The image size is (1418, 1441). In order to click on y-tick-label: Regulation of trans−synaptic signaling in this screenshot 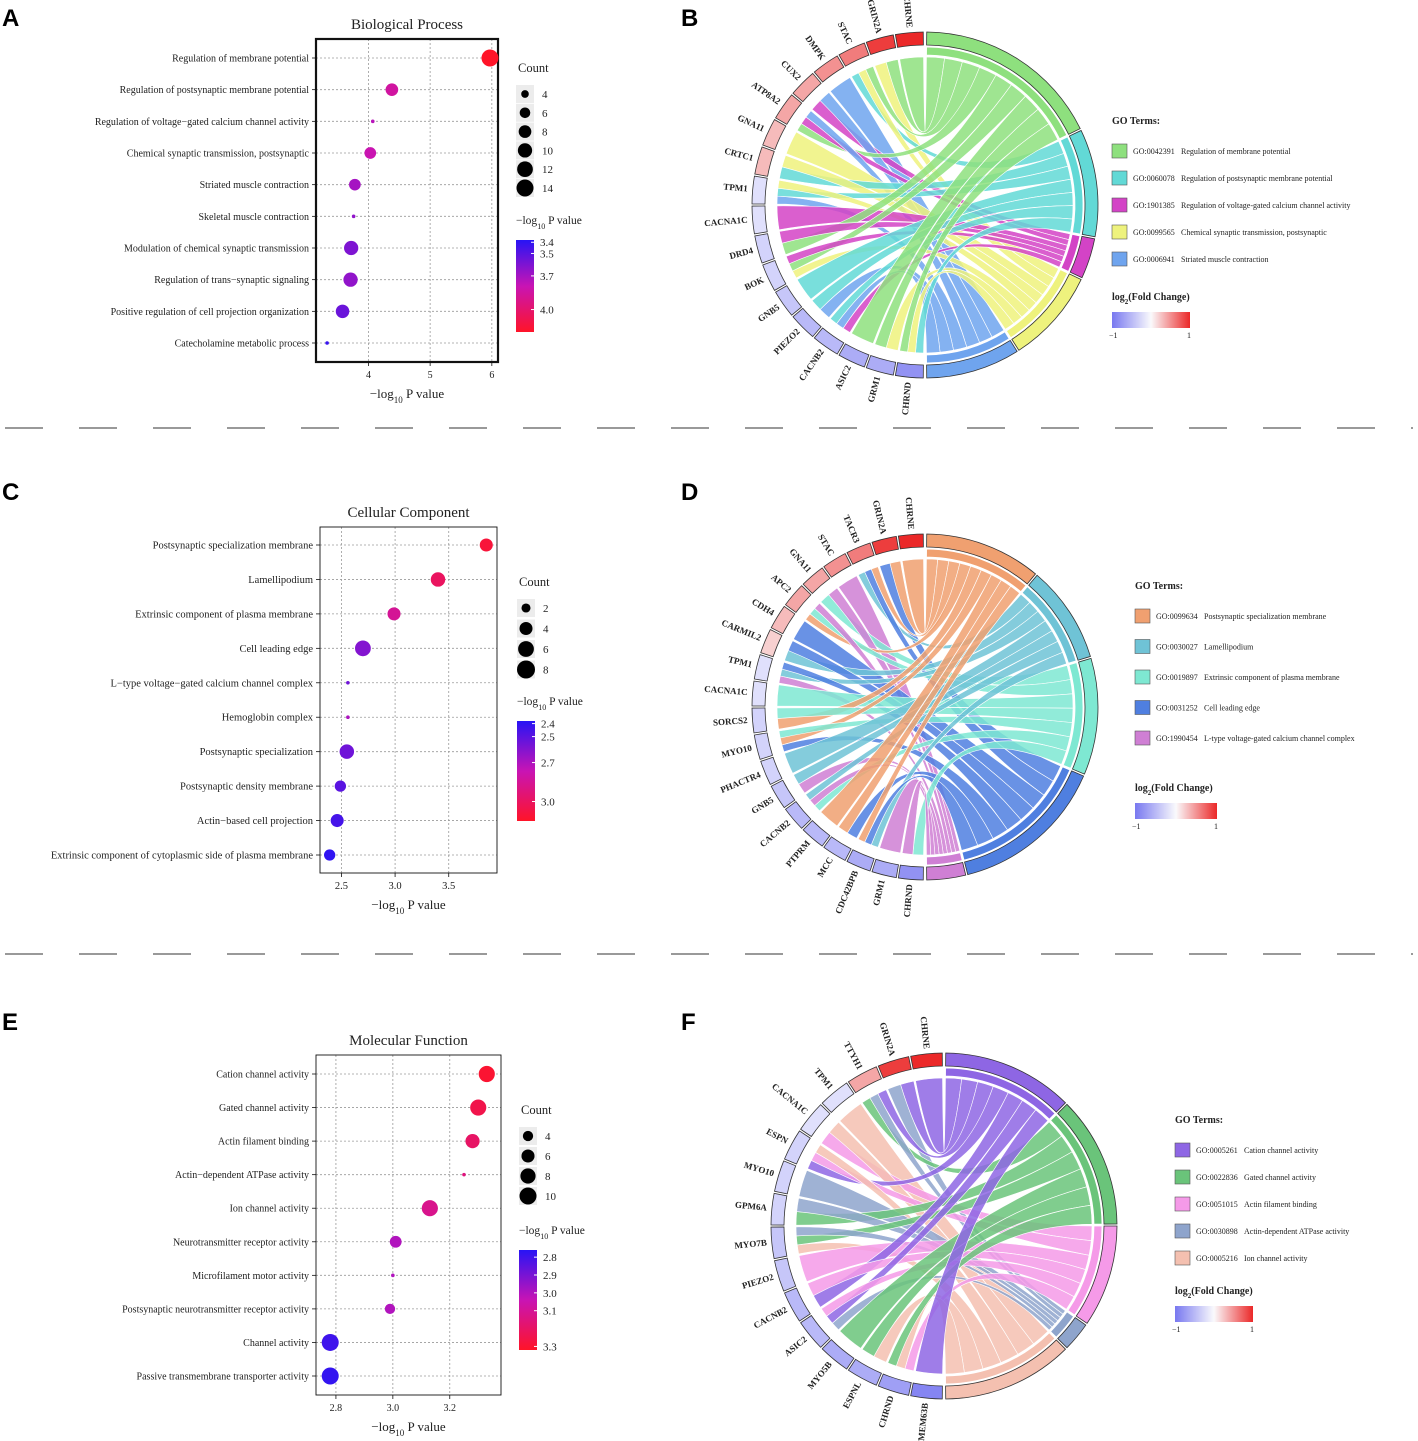, I will do `click(231, 280)`.